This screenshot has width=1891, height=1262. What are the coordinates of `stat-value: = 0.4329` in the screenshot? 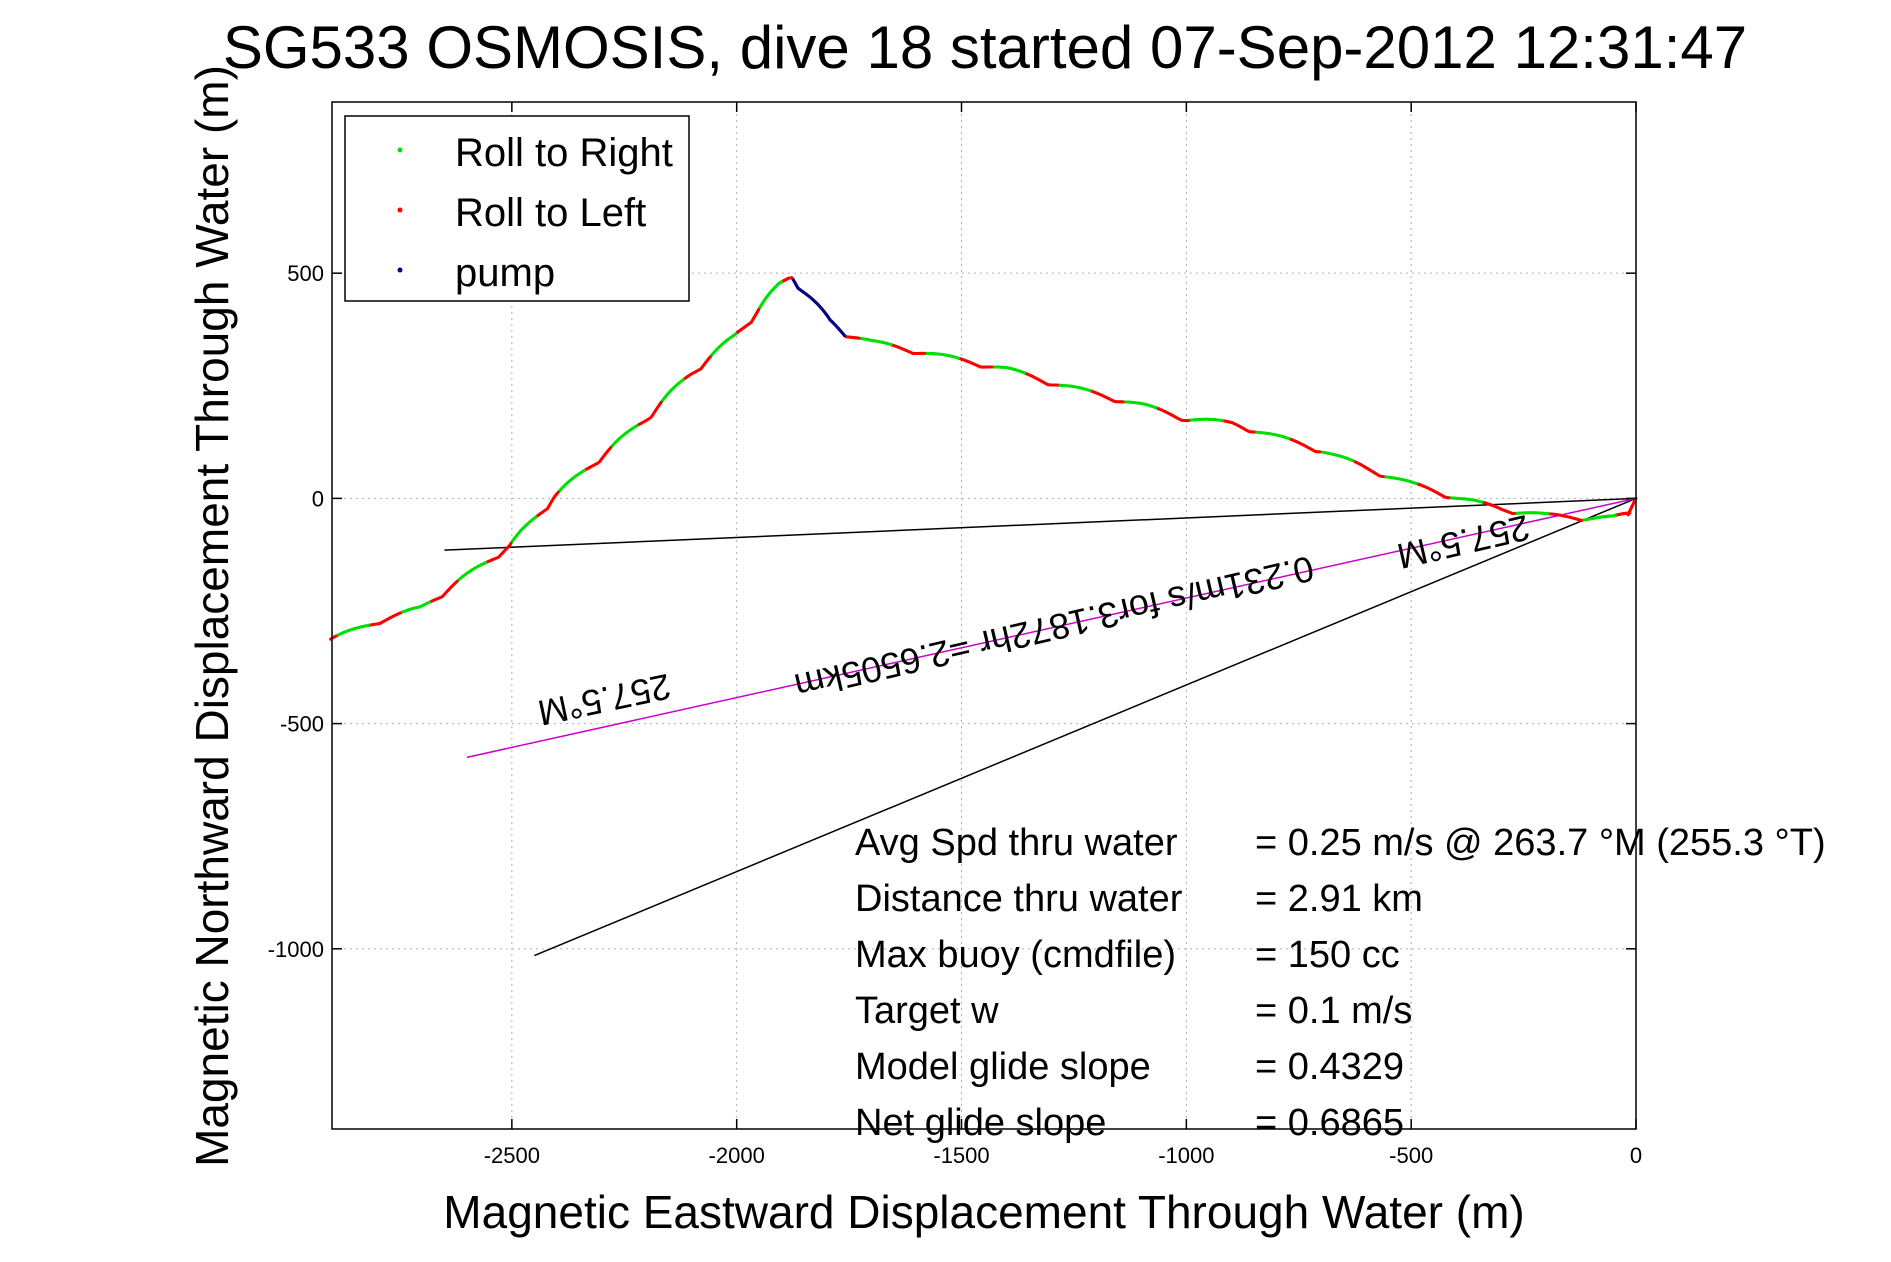 It's located at (1329, 1067).